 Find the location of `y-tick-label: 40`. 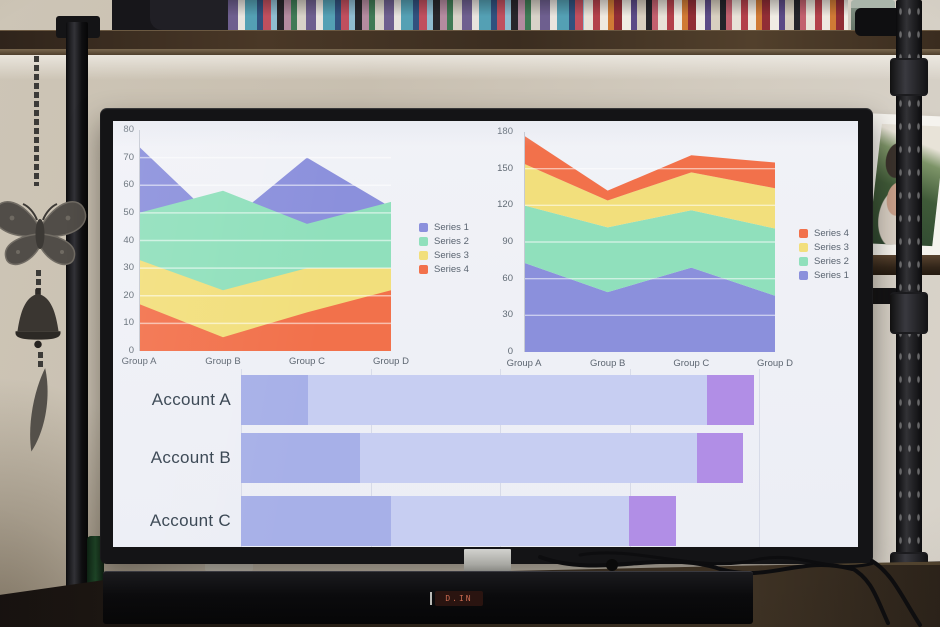

y-tick-label: 40 is located at coordinates (128, 240).